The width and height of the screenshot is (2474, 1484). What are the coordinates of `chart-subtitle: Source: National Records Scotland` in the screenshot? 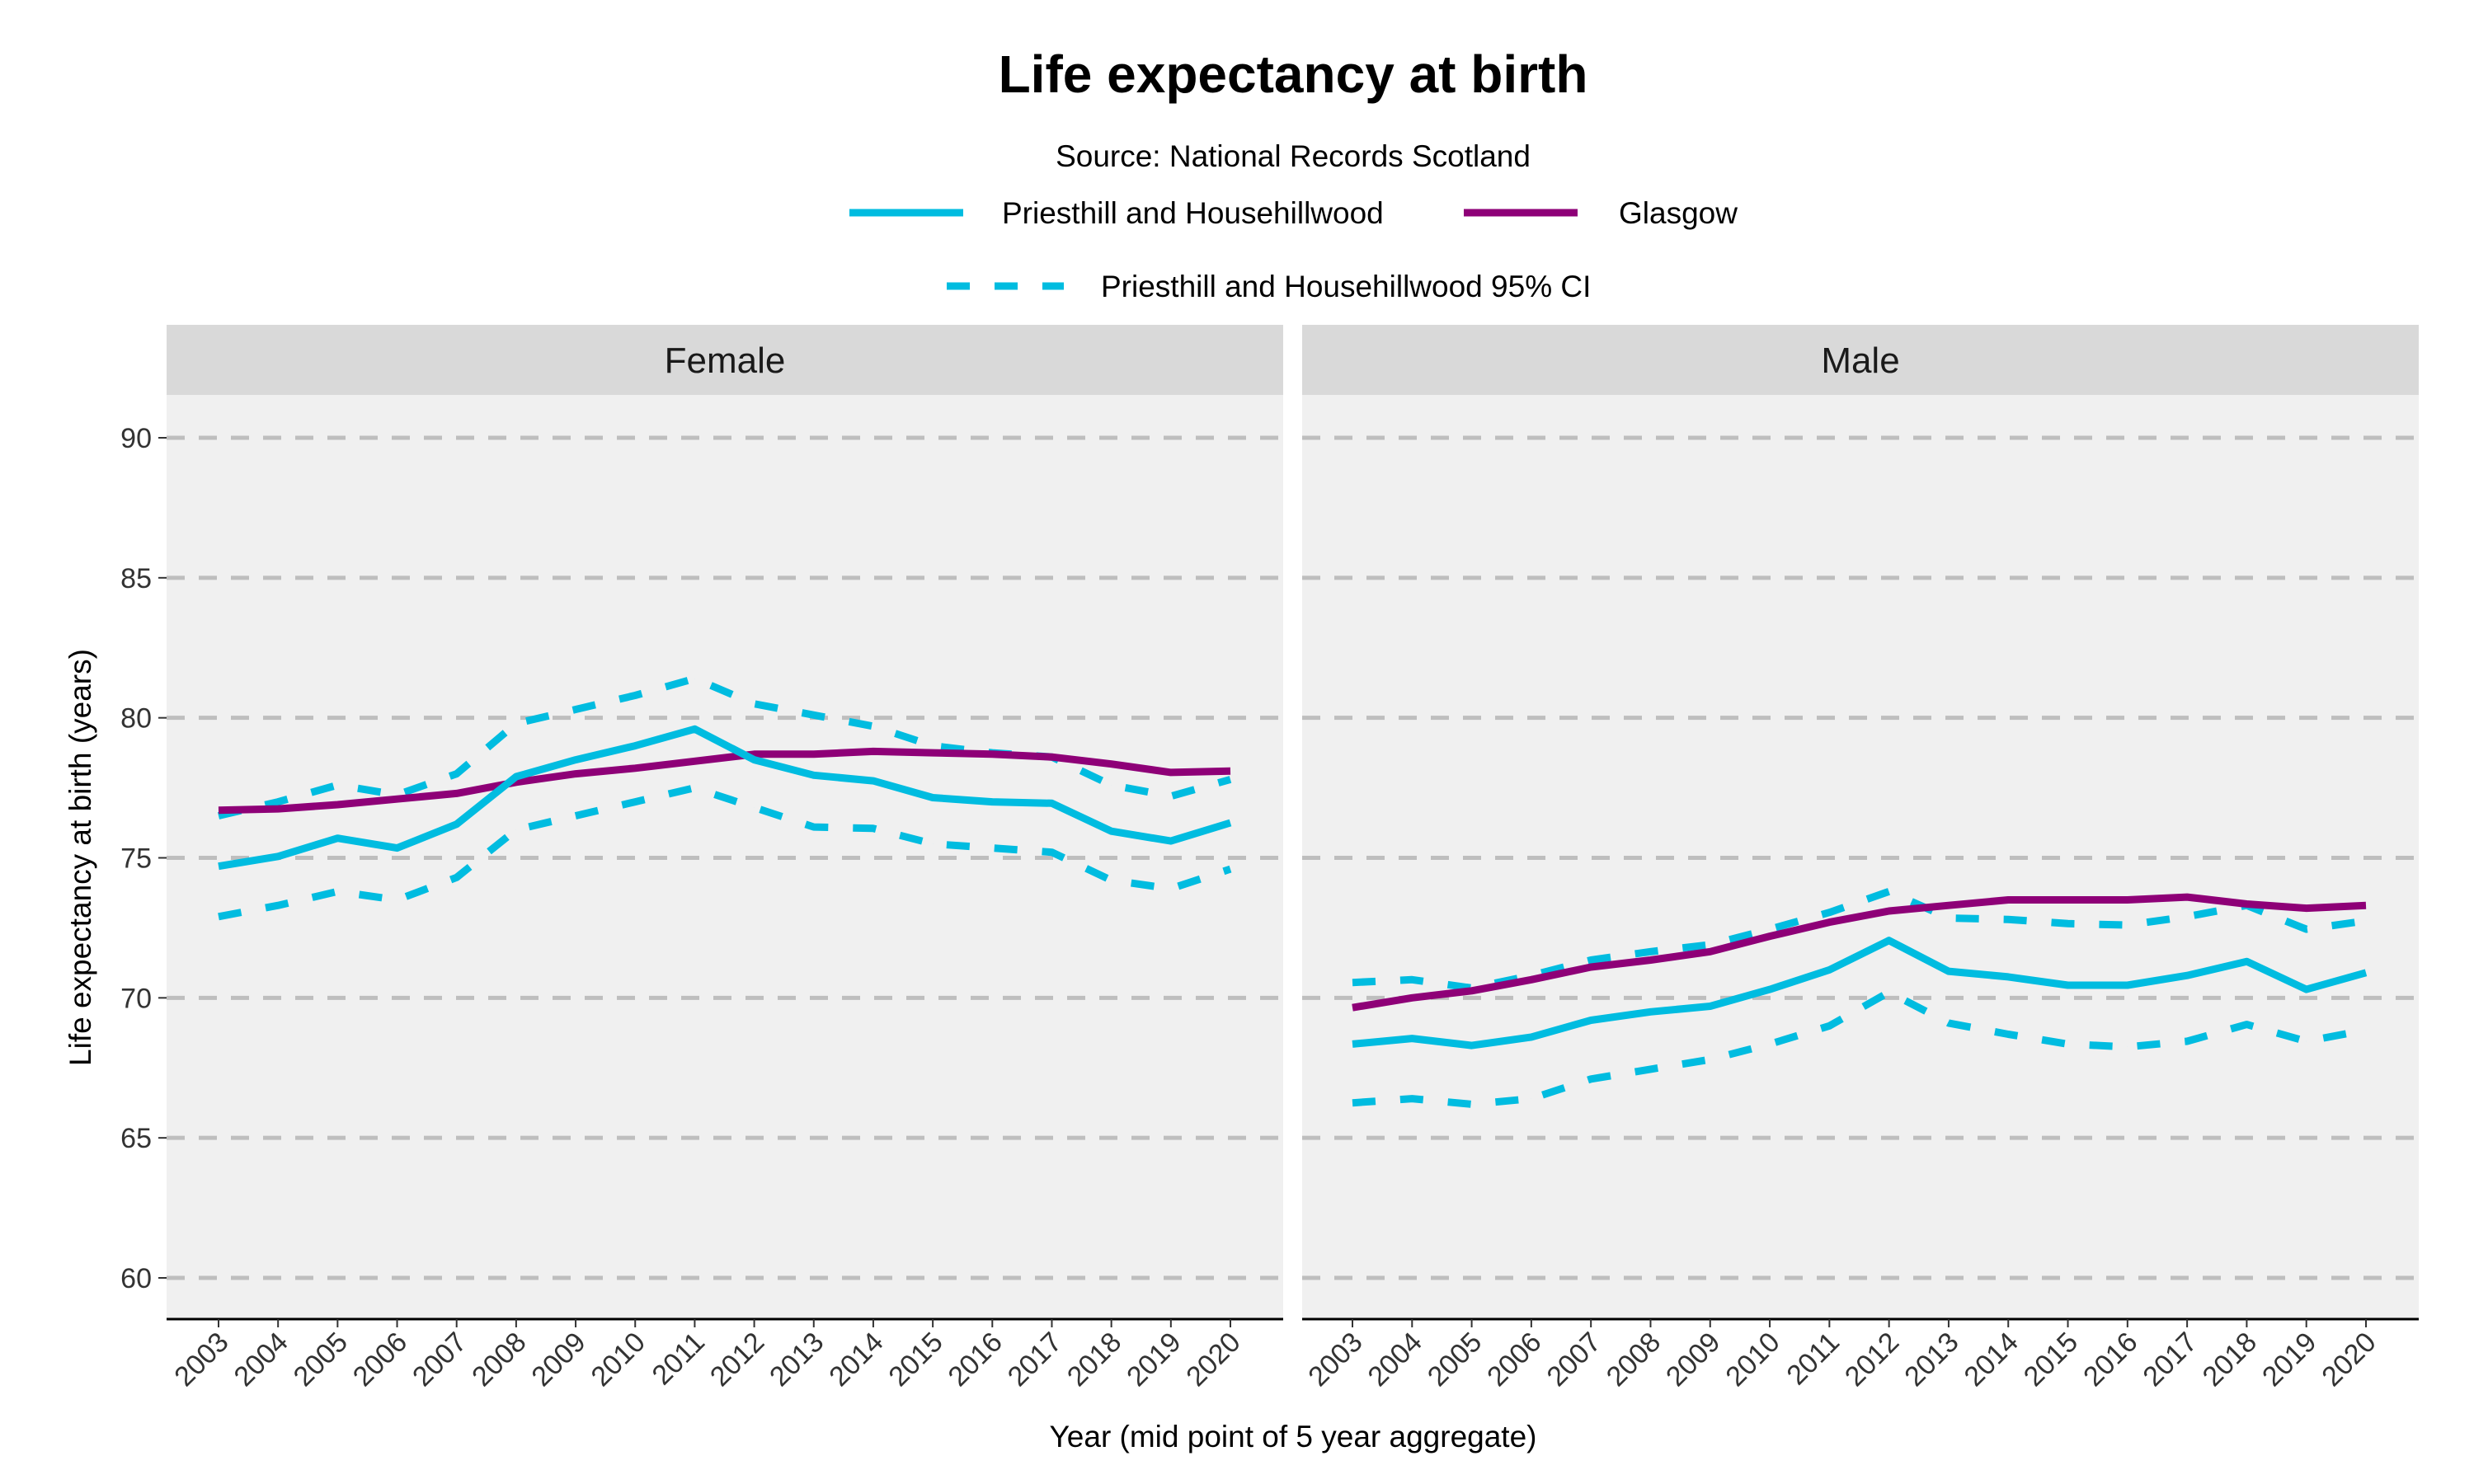 It's located at (1293, 156).